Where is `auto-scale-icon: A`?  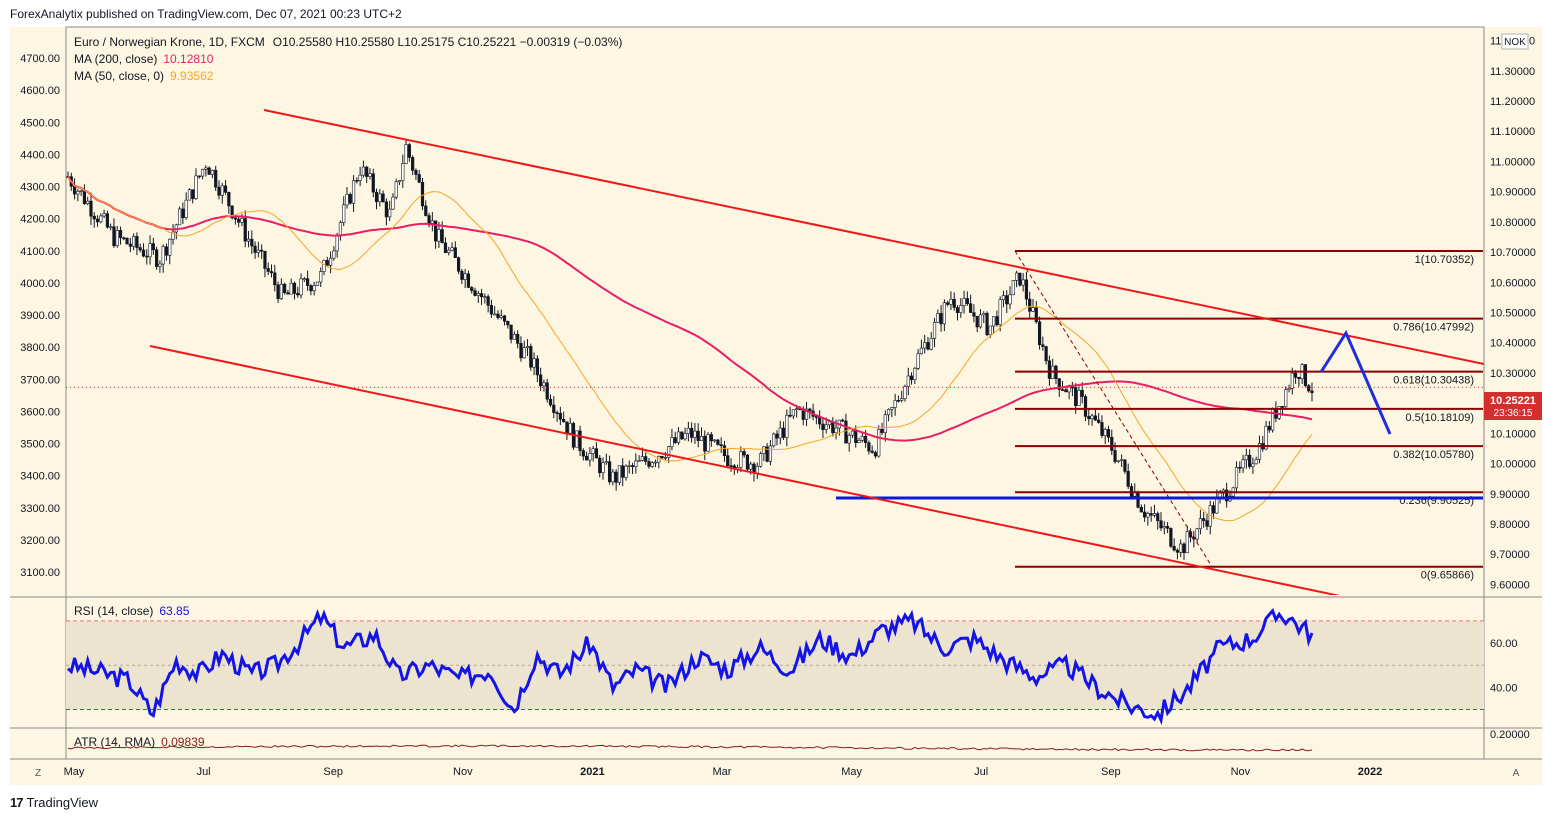 auto-scale-icon: A is located at coordinates (1516, 773).